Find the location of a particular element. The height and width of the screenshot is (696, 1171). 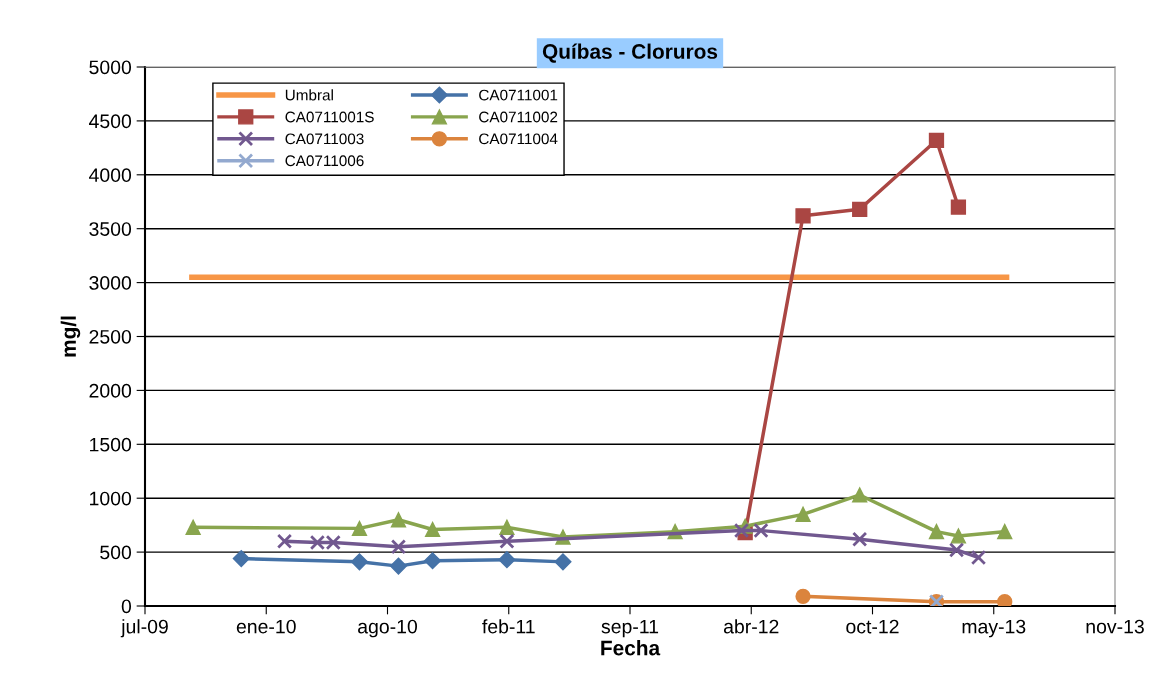

y-tick-label: 3000 is located at coordinates (110, 283).